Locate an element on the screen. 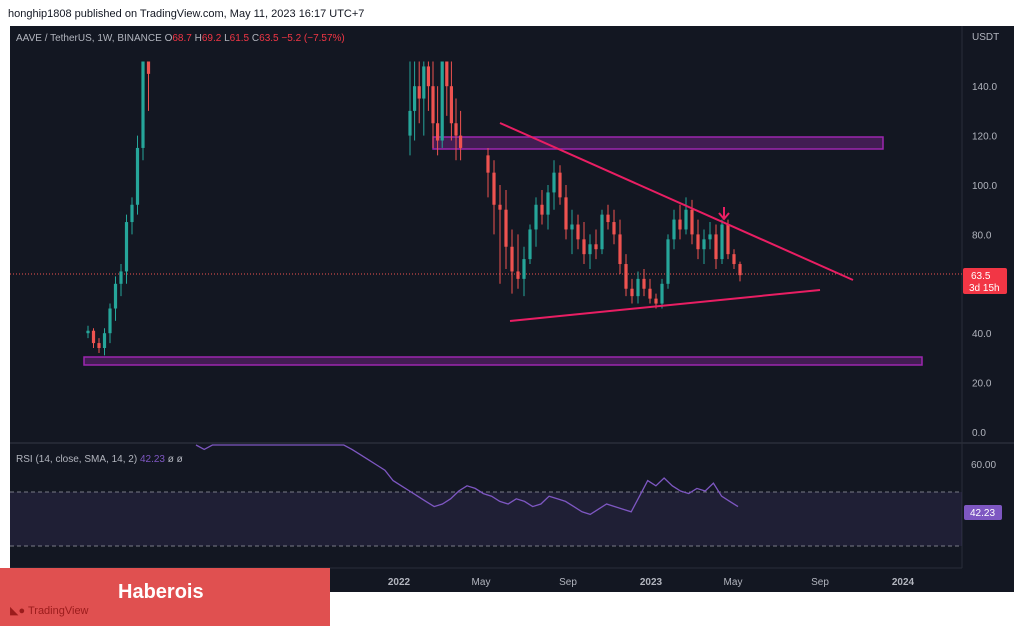  open-value: 68.7 is located at coordinates (182, 38).